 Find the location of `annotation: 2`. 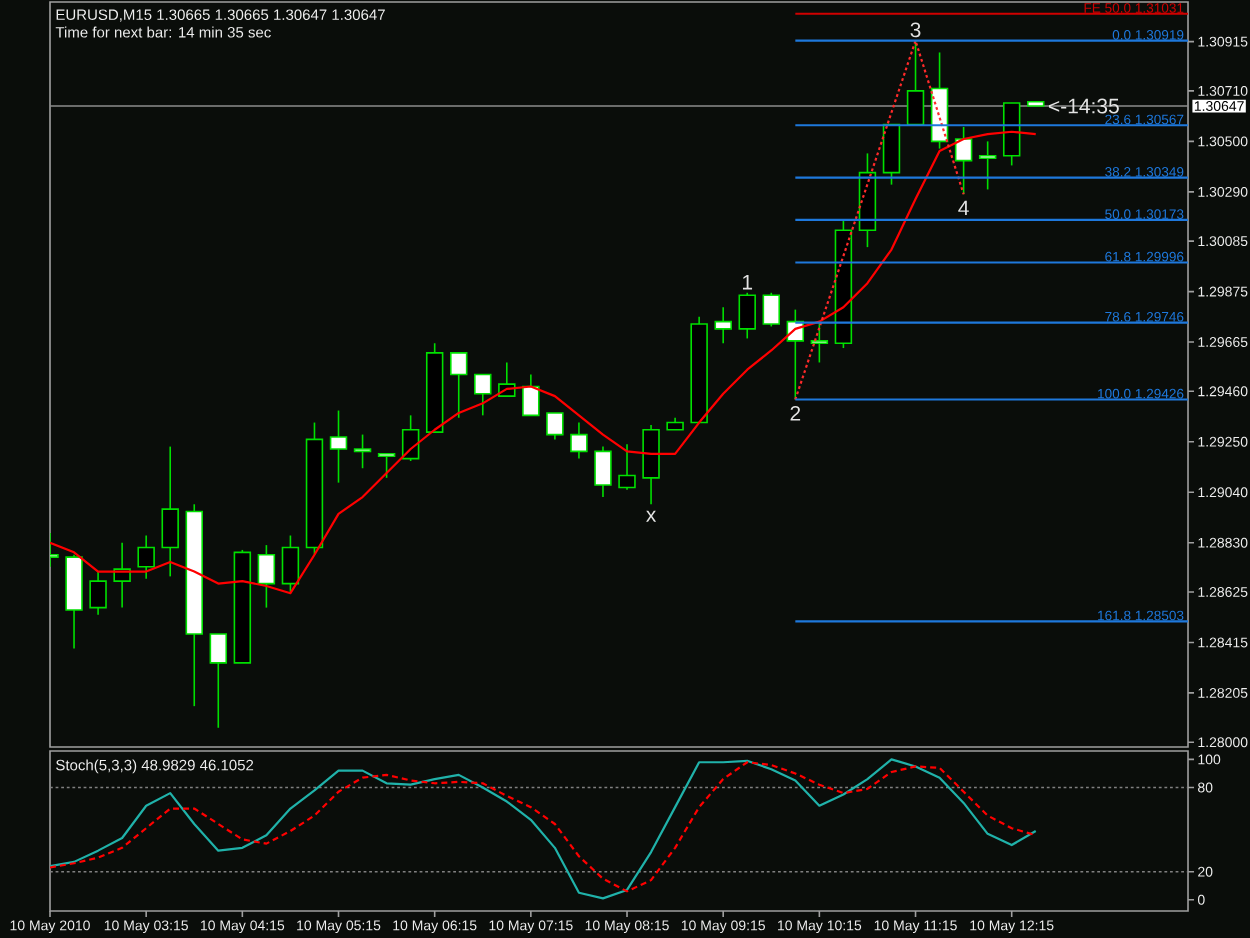

annotation: 2 is located at coordinates (795, 413).